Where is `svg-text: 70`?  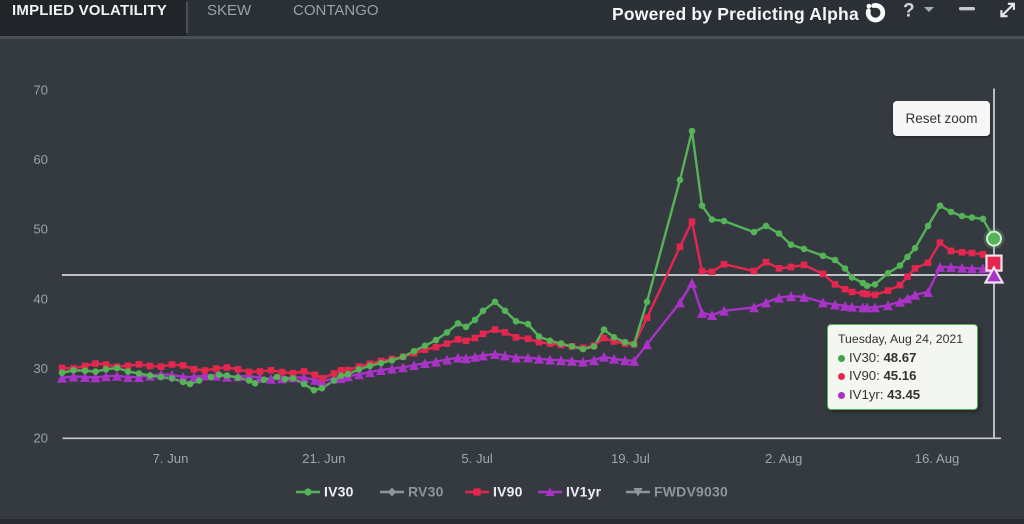 svg-text: 70 is located at coordinates (40, 89).